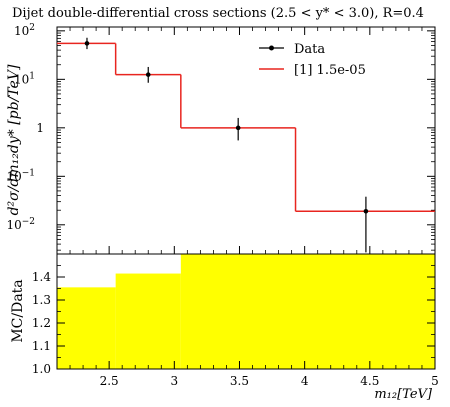 This screenshot has height=407, width=450. I want to click on legend: Data [1] 1.5e-05, so click(312, 60).